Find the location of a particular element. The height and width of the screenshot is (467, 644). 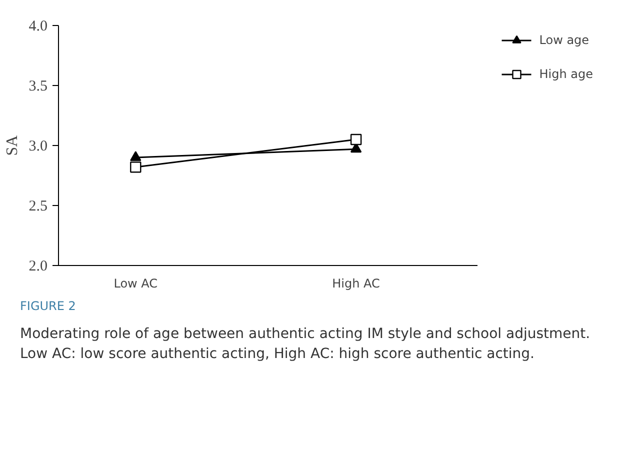

x-tick-label: High AC is located at coordinates (356, 283).